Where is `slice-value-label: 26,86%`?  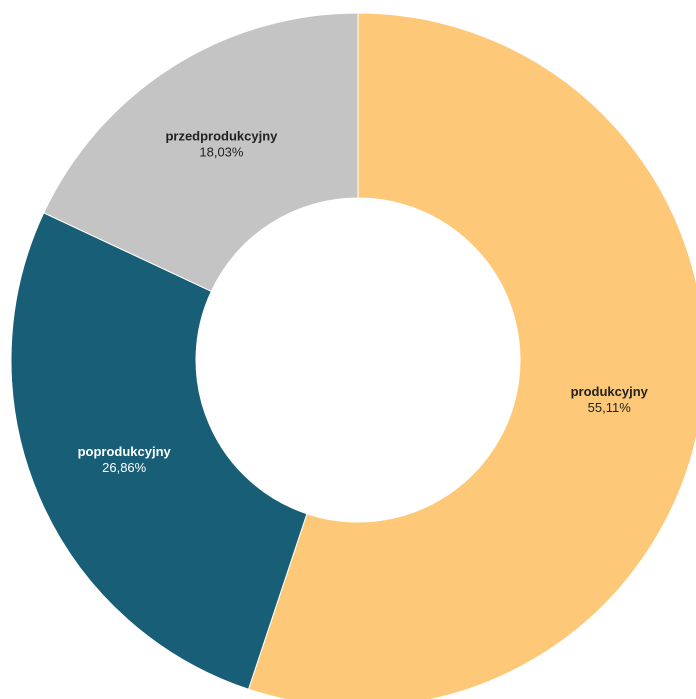
slice-value-label: 26,86% is located at coordinates (124, 467).